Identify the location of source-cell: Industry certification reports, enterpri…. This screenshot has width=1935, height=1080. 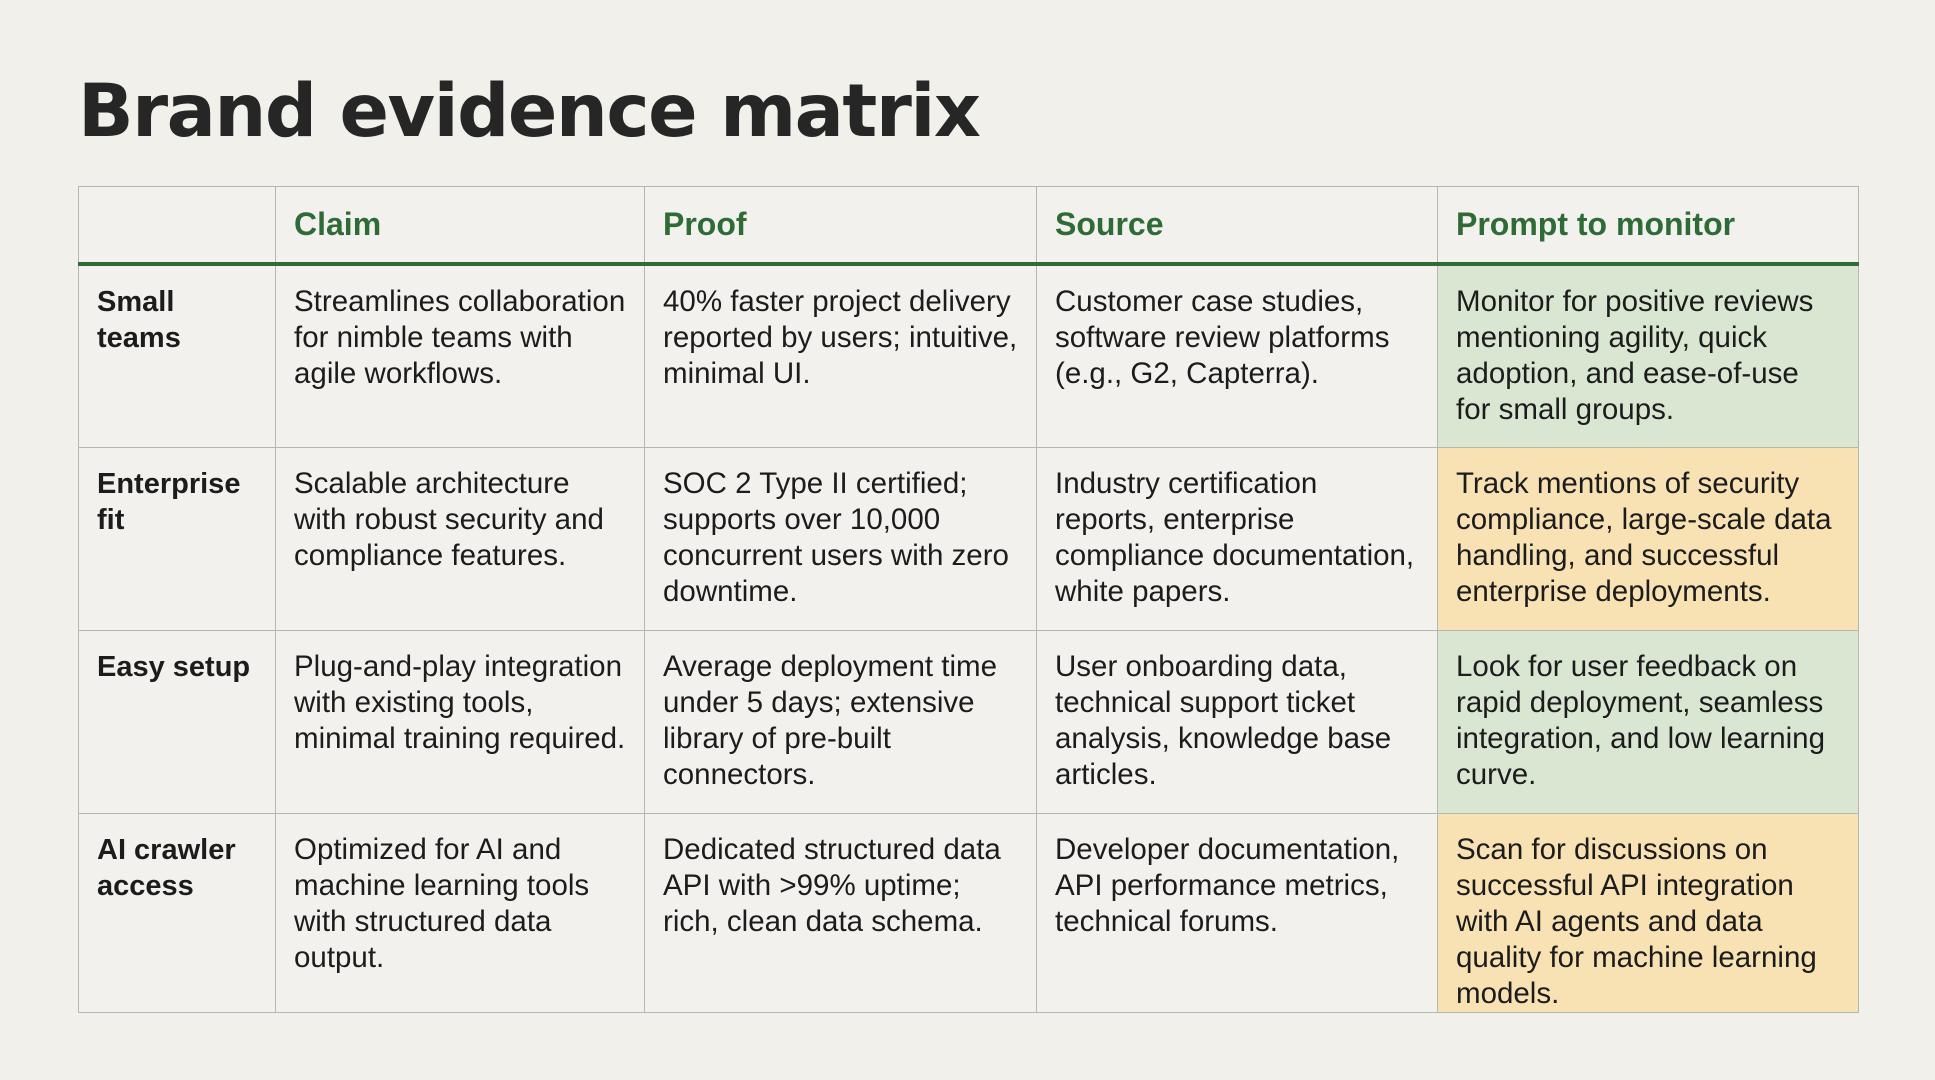
(1237, 538).